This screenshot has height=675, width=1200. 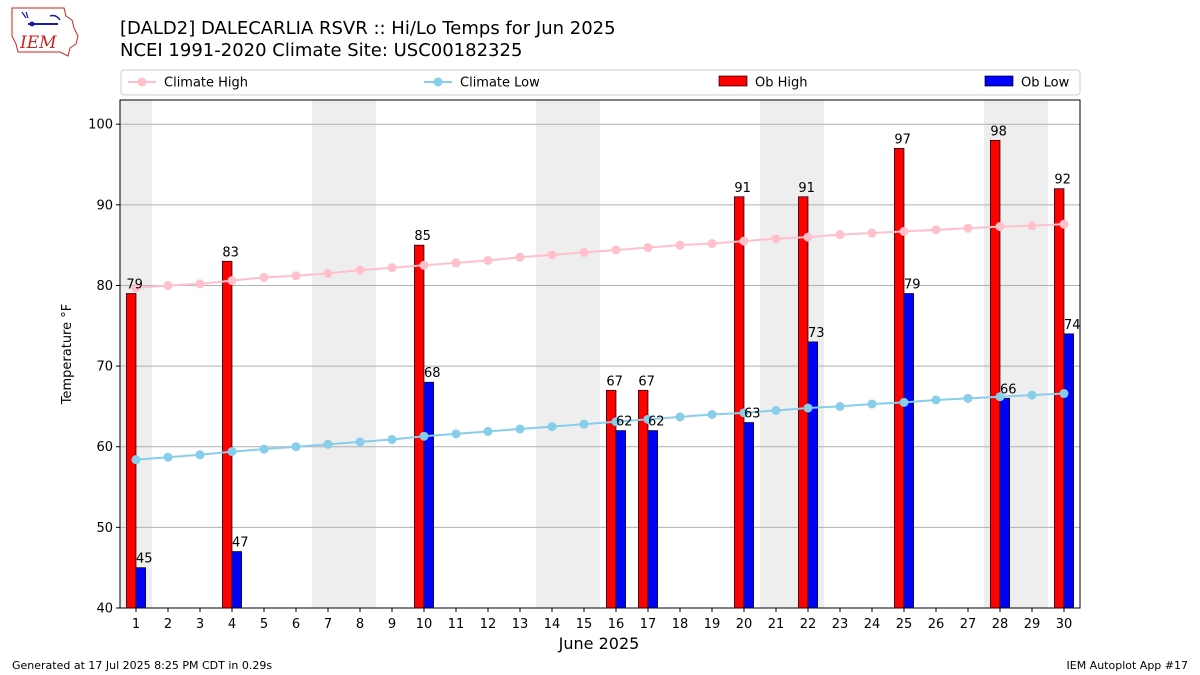 What do you see at coordinates (752, 414) in the screenshot?
I see `ob-low-label: 63` at bounding box center [752, 414].